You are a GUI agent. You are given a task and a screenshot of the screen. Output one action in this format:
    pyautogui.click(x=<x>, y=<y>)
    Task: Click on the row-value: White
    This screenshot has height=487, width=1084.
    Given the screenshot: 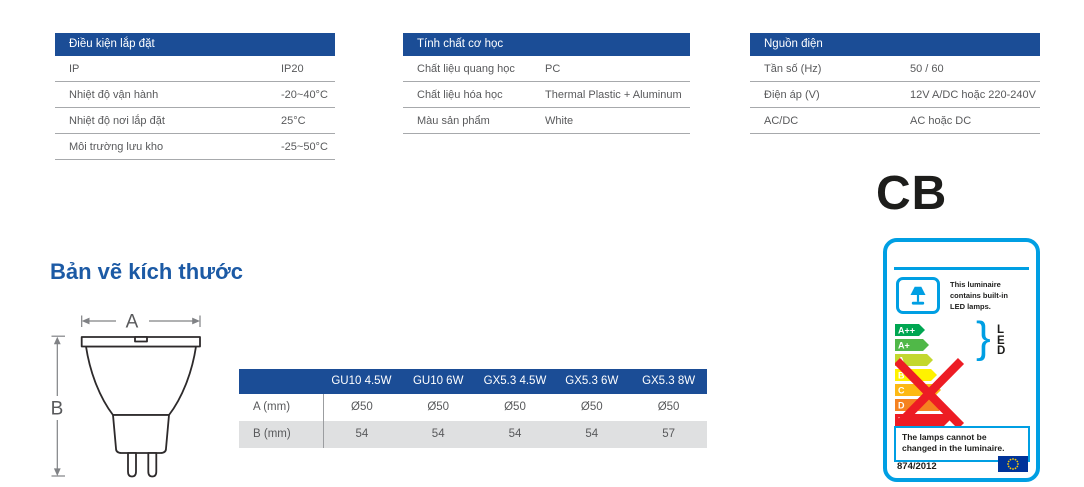 What is the action you would take?
    pyautogui.click(x=559, y=120)
    